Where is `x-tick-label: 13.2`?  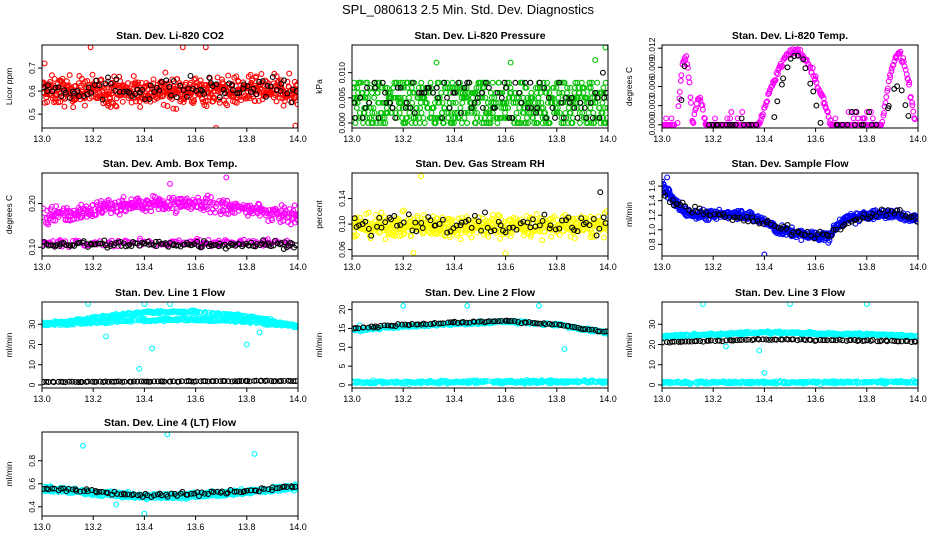
x-tick-label: 13.2 is located at coordinates (93, 399).